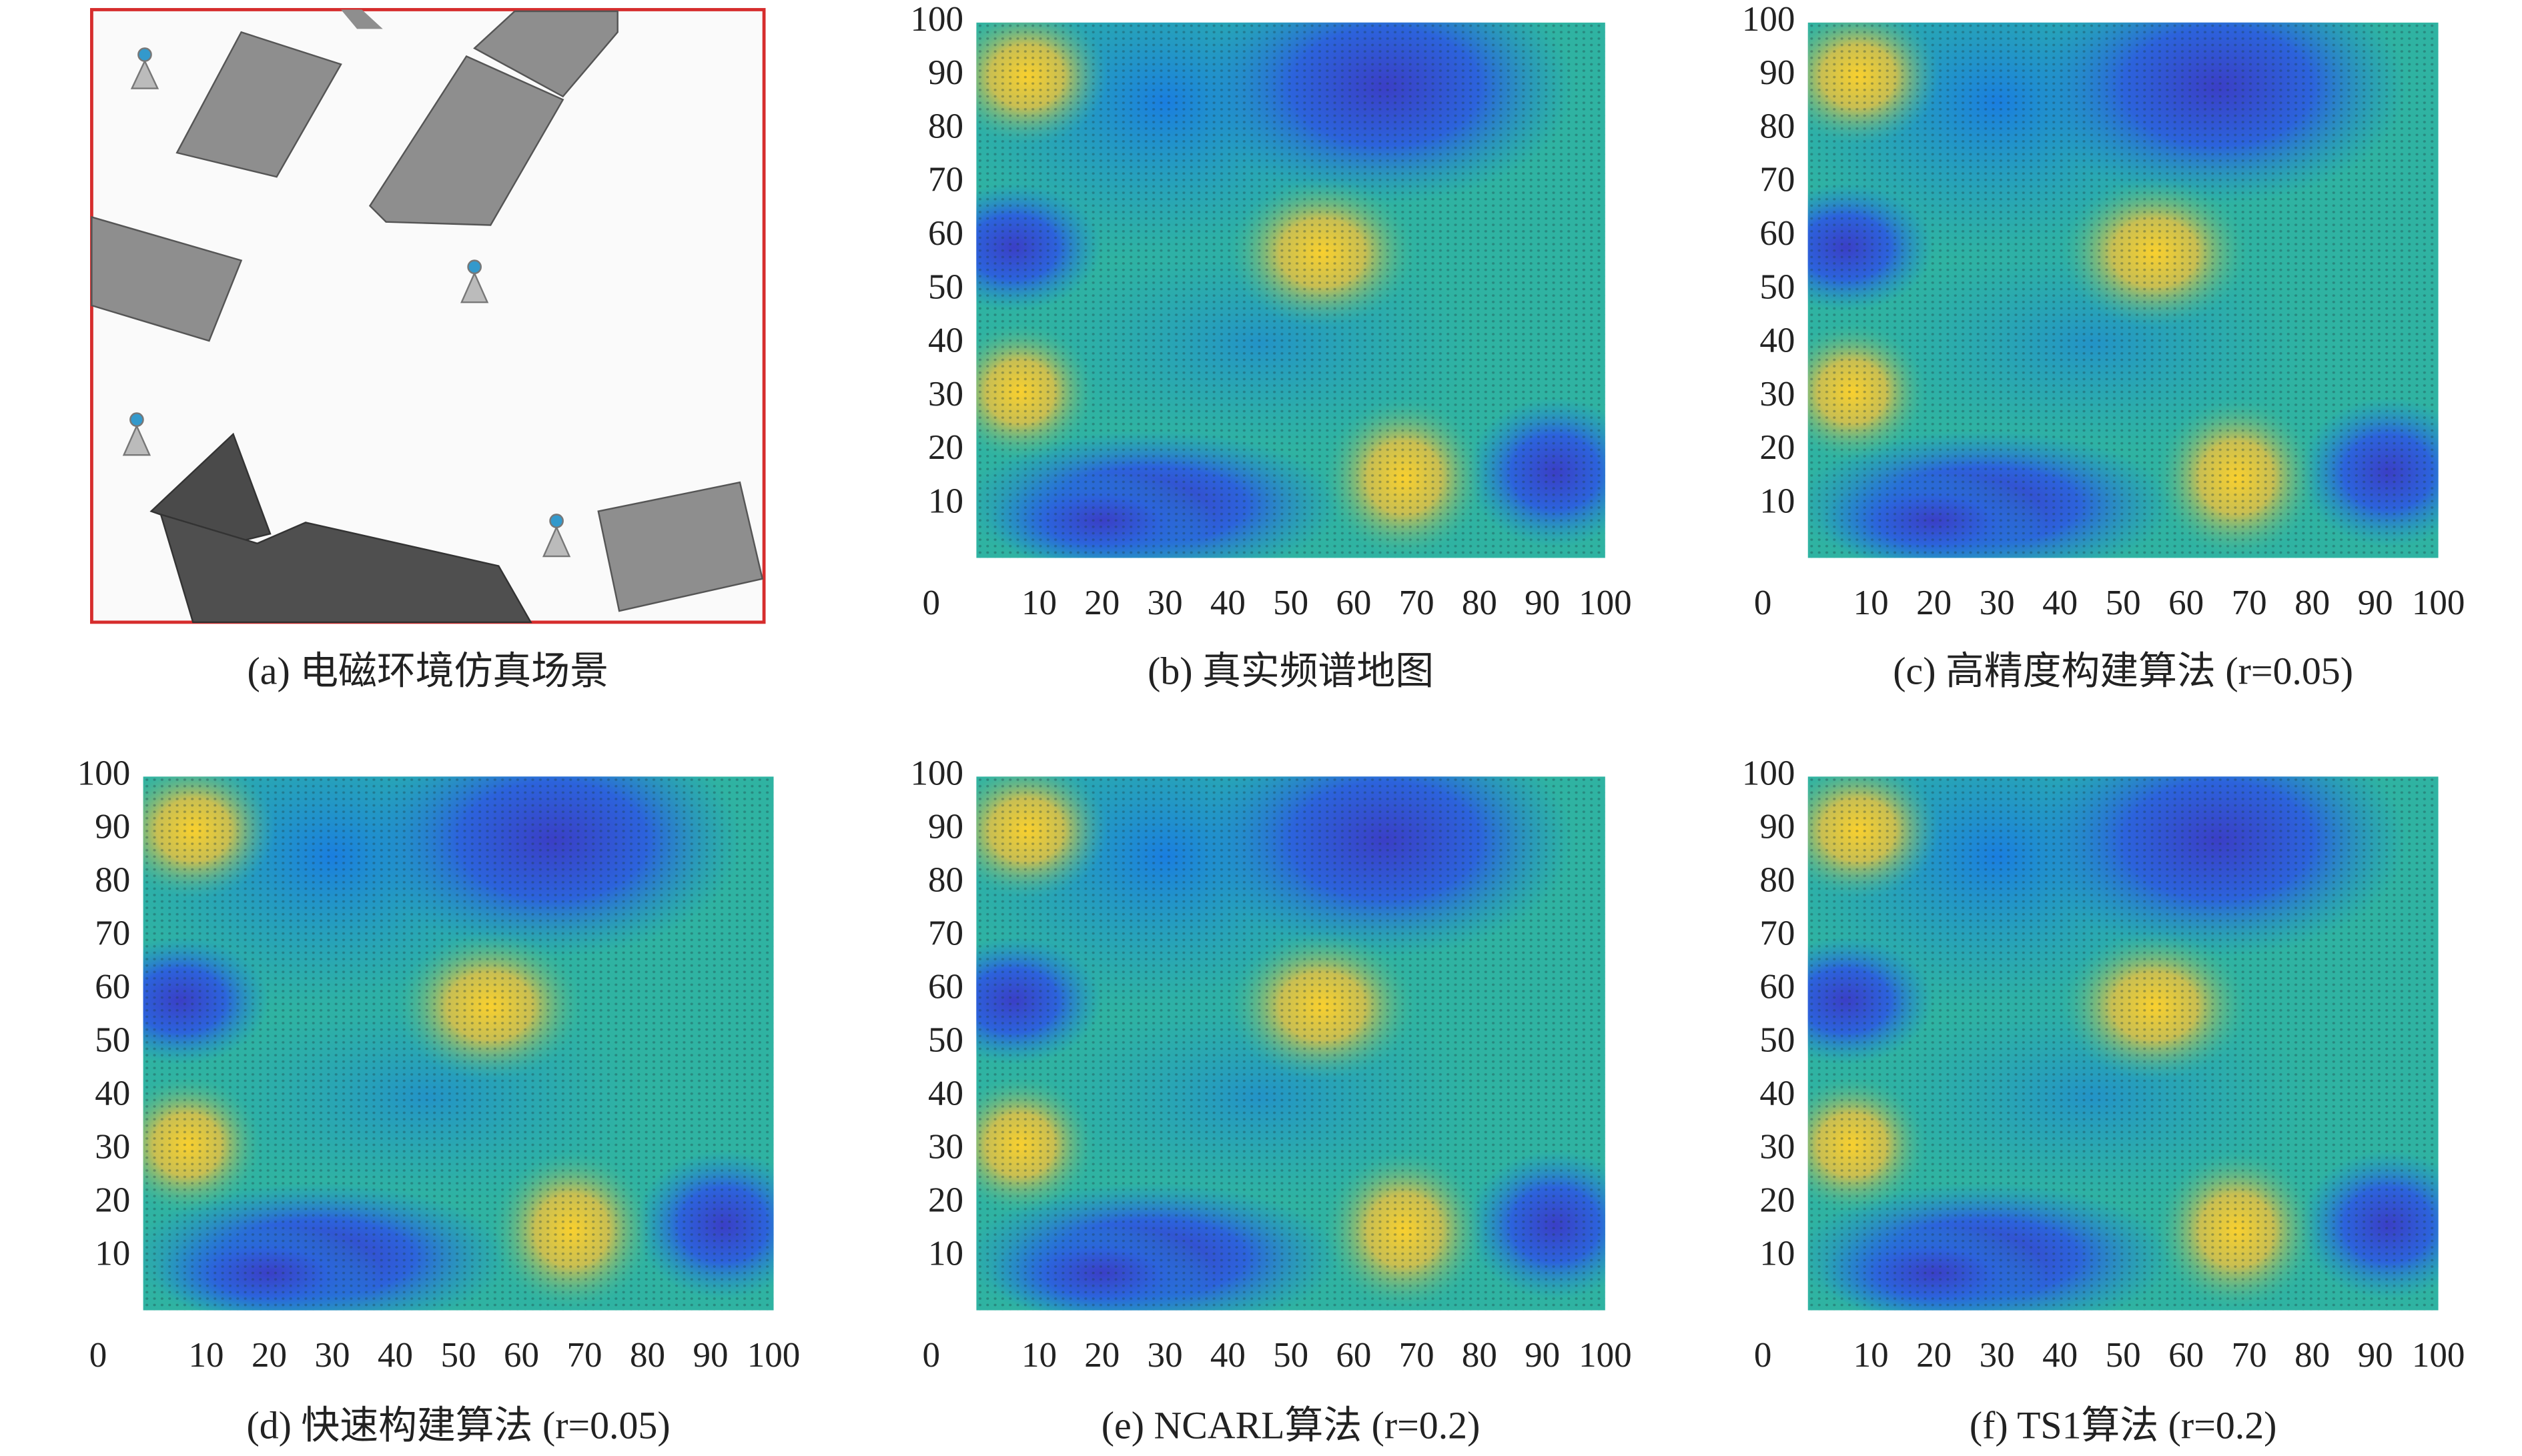  What do you see at coordinates (459, 1425) in the screenshot?
I see `caption: (d) 快速构建算法 (r=0.05)` at bounding box center [459, 1425].